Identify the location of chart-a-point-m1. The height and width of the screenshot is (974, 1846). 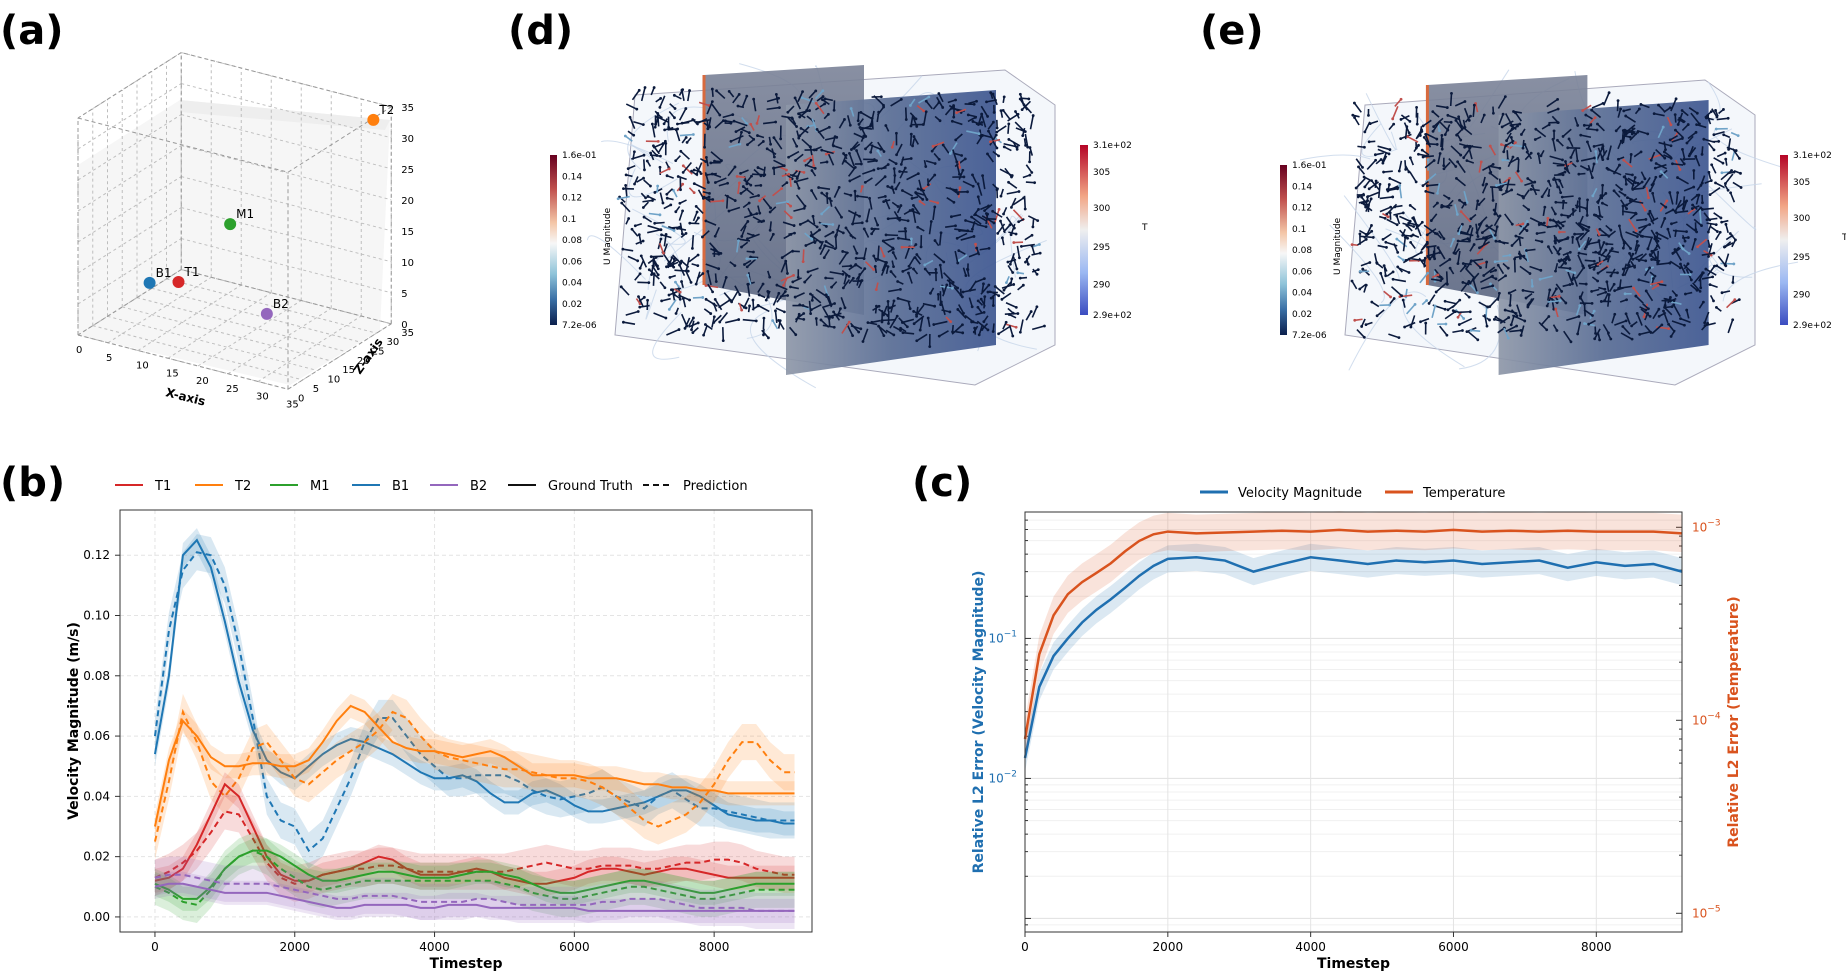
(230, 224).